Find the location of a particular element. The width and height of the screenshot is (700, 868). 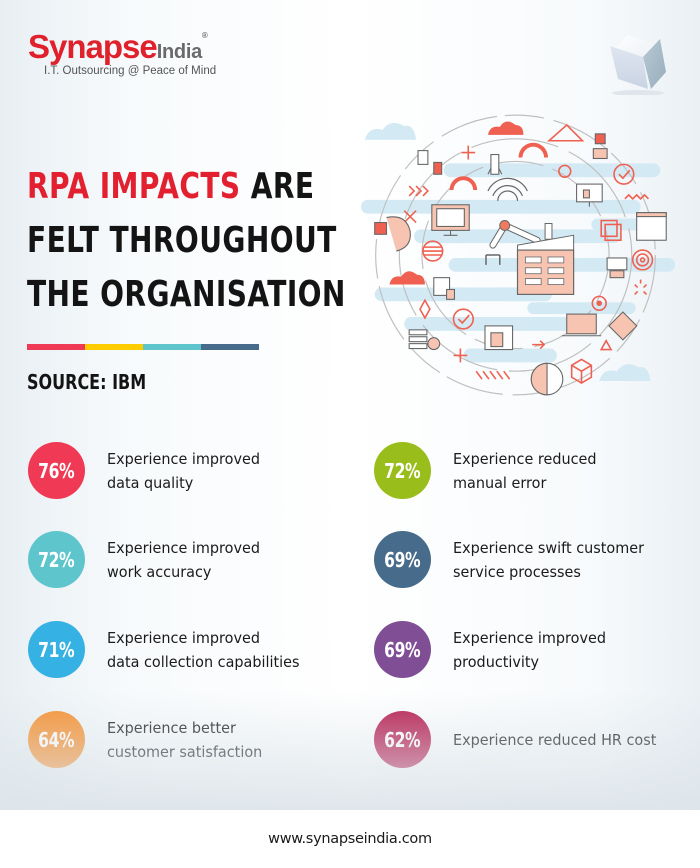

stat-value: 71% is located at coordinates (56, 649).